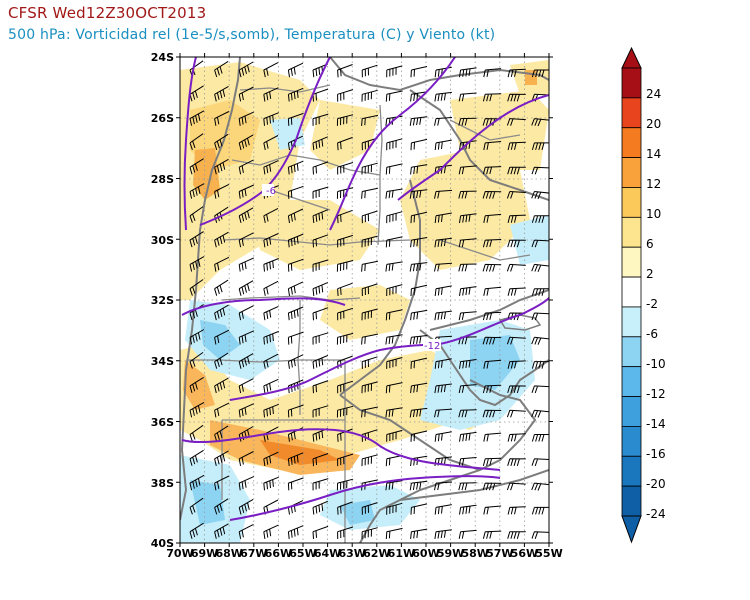  Describe the element at coordinates (656, 484) in the screenshot. I see `colorbar-label: -20` at that location.